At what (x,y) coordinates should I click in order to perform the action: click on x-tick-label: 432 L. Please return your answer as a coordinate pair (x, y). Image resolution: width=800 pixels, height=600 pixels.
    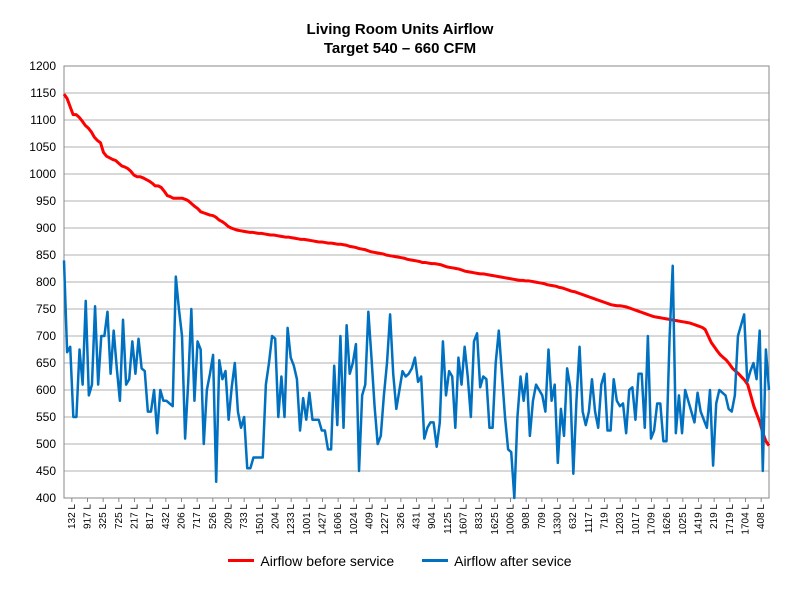
    Looking at the image, I should click on (166, 516).